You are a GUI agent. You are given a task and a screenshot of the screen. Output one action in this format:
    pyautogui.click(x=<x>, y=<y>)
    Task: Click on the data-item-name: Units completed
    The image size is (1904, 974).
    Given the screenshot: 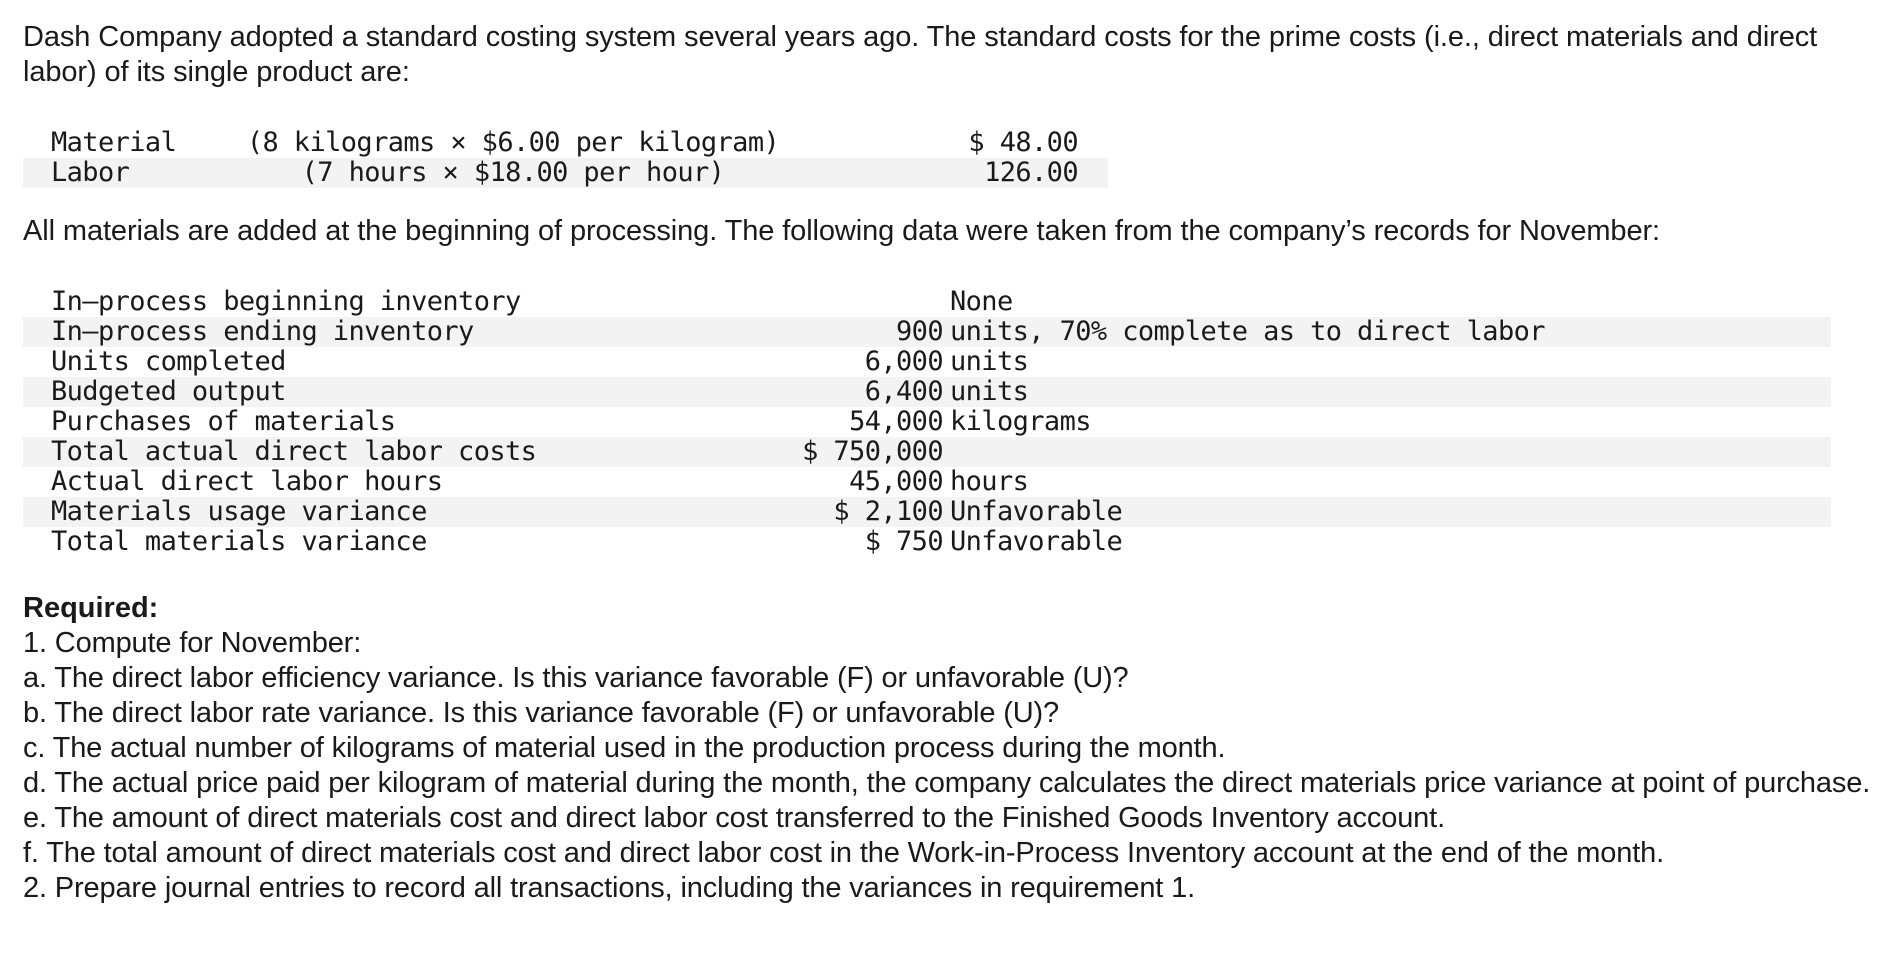 What is the action you would take?
    pyautogui.click(x=168, y=361)
    